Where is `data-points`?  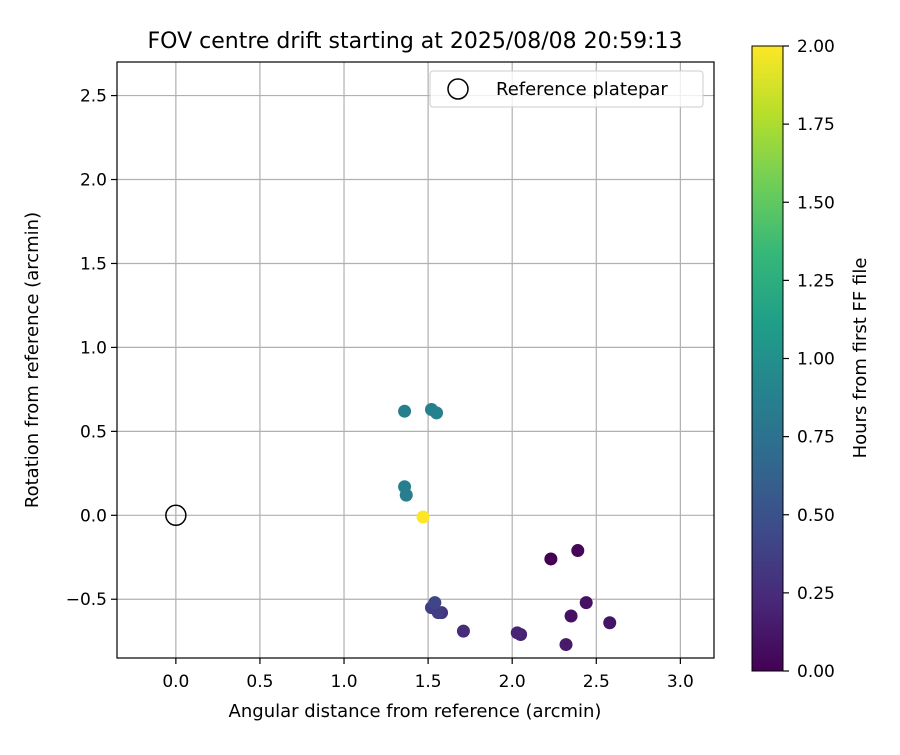 data-points is located at coordinates (507, 527).